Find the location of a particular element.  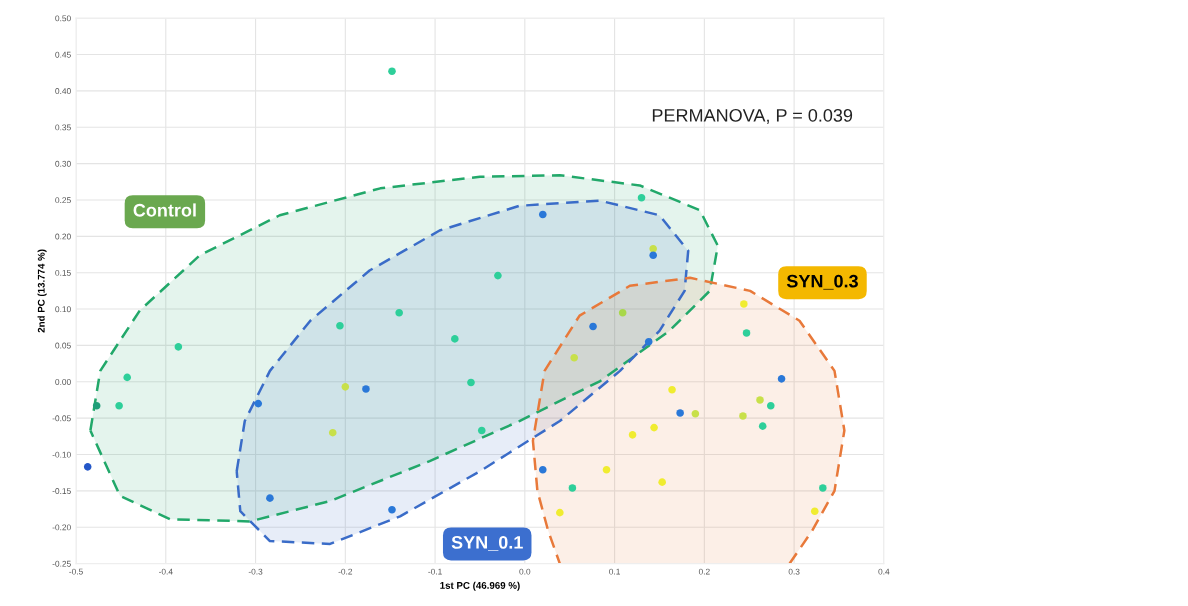

x-tick-label: 0.4 is located at coordinates (884, 571).